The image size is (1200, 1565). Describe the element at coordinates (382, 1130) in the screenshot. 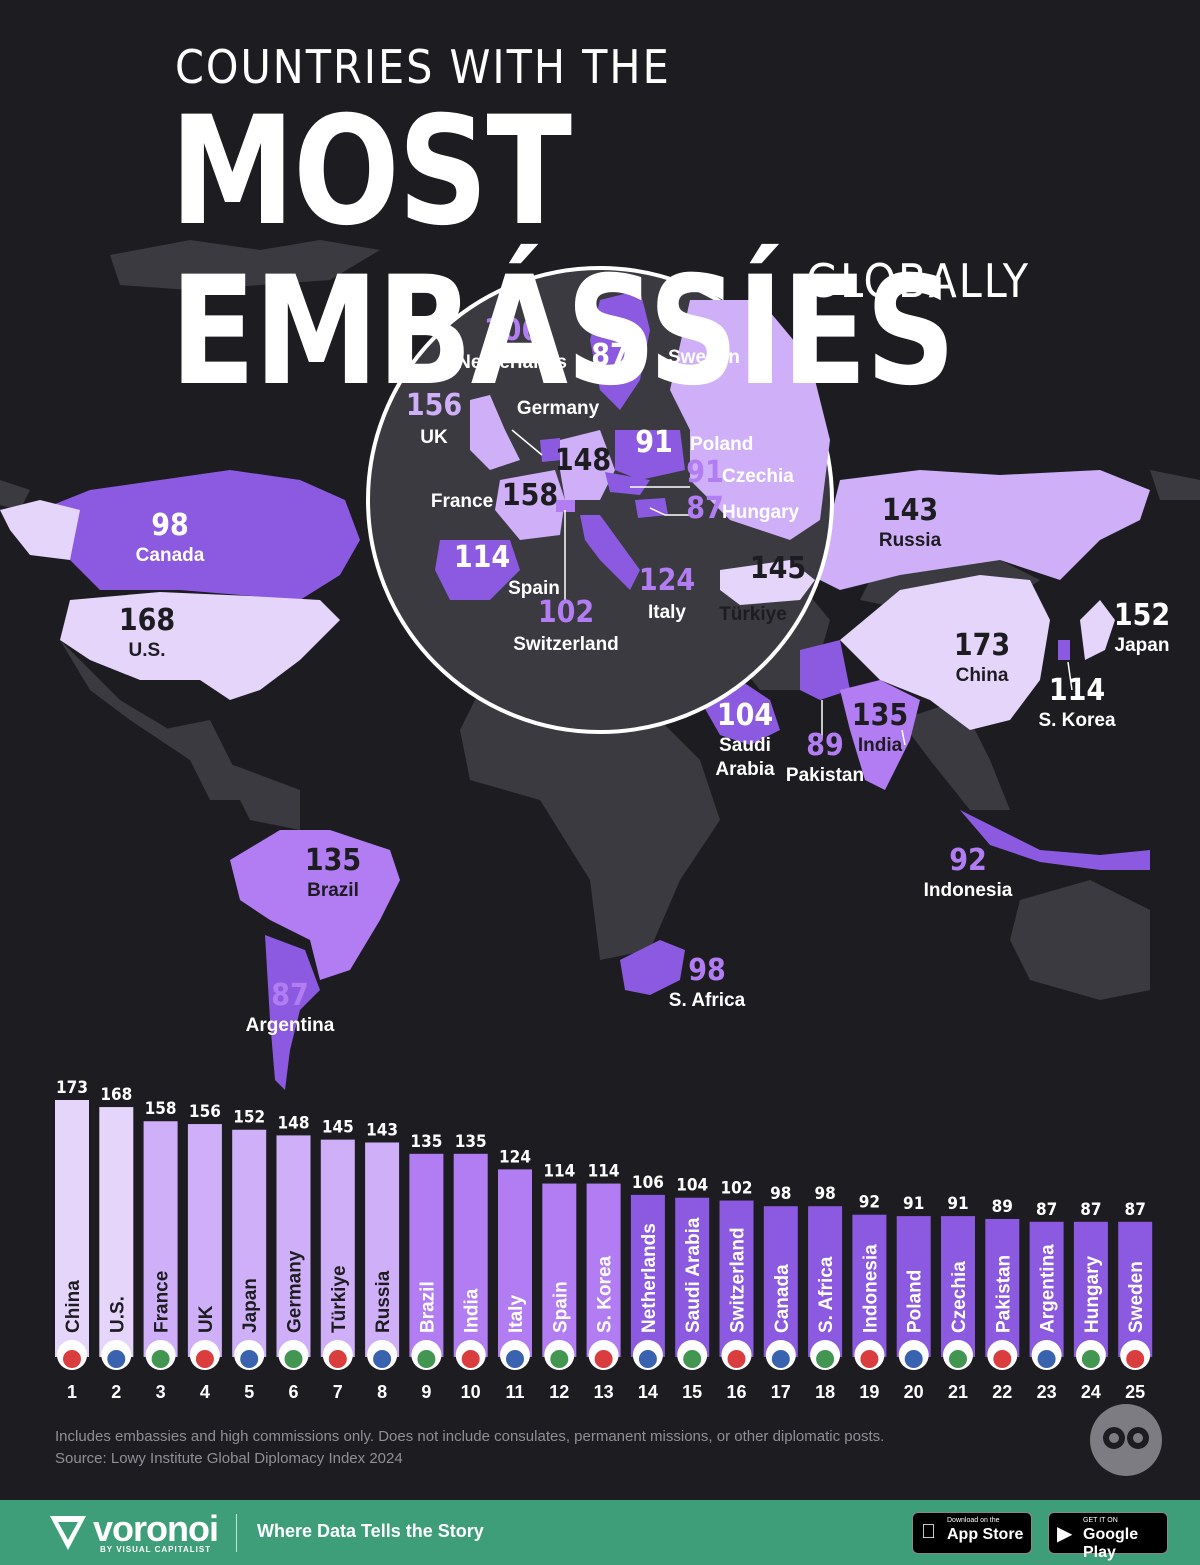

I see `bar-value-russia: 143` at that location.